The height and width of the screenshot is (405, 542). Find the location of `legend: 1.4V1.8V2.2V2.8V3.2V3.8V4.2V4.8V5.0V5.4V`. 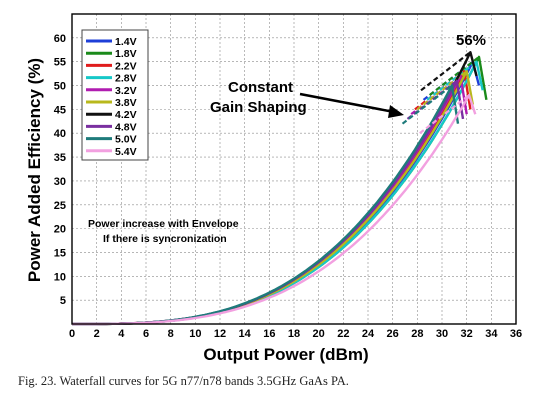

legend: 1.4V1.8V2.2V2.8V3.2V3.8V4.2V4.8V5.0V5.4V is located at coordinates (115, 95).